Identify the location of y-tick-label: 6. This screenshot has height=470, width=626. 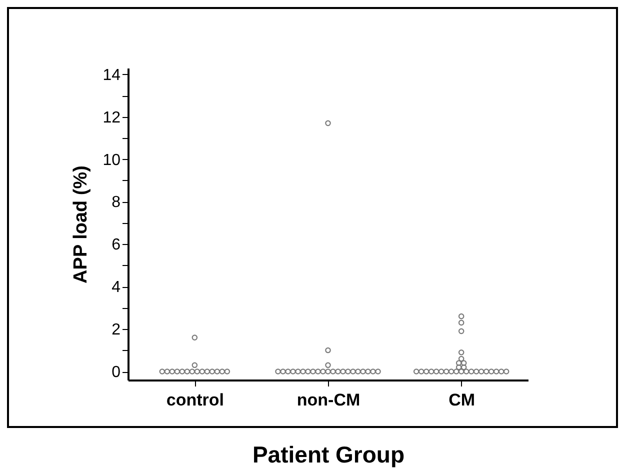
(116, 245).